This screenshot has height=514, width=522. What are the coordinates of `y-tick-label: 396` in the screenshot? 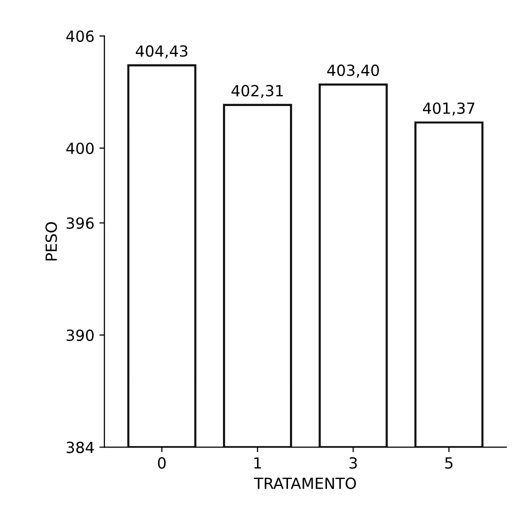 It's located at (80, 223).